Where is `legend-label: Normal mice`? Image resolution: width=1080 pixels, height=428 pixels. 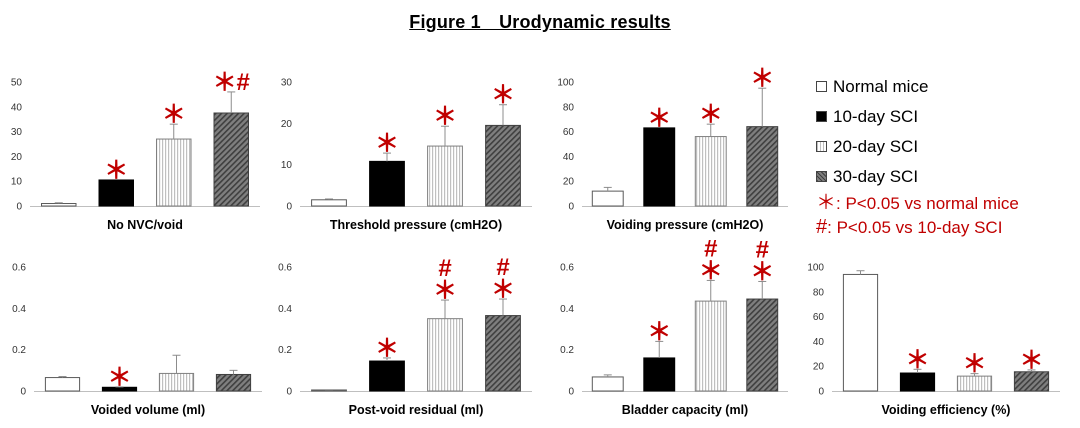
legend-label: Normal mice is located at coordinates (881, 86).